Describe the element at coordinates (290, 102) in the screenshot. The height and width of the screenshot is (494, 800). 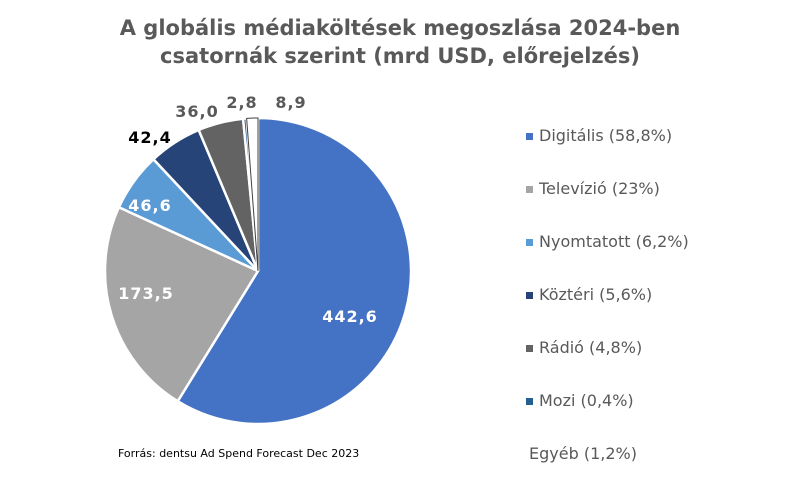
I see `data-label-6: 8,9` at that location.